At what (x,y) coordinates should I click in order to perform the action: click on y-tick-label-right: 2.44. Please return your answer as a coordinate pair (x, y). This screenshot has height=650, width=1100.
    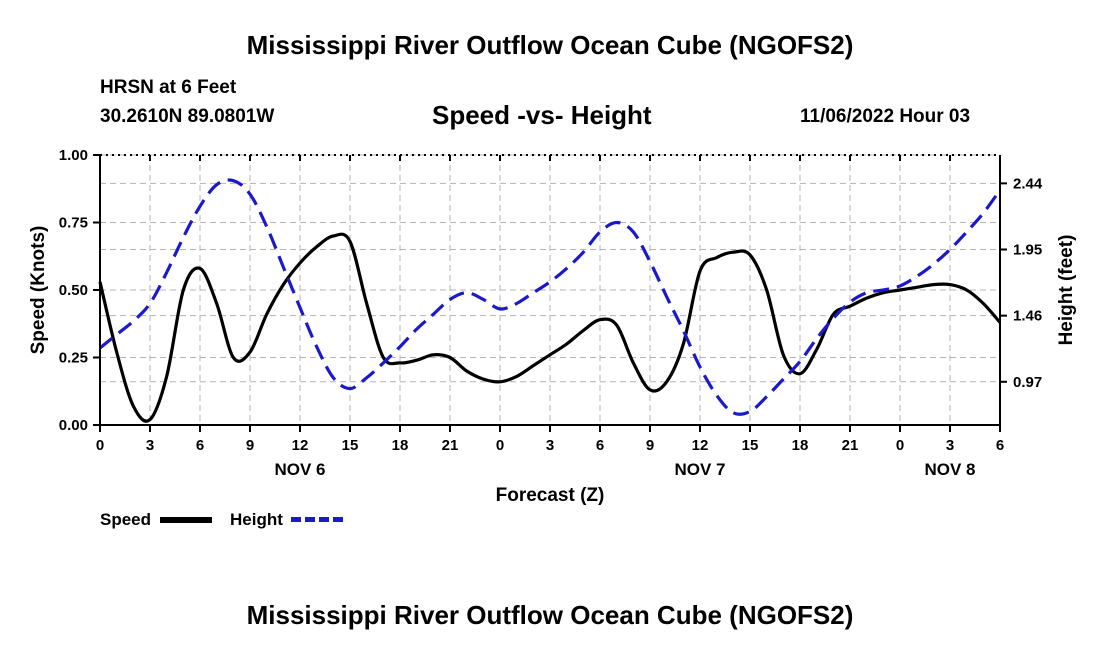
    Looking at the image, I should click on (1028, 183).